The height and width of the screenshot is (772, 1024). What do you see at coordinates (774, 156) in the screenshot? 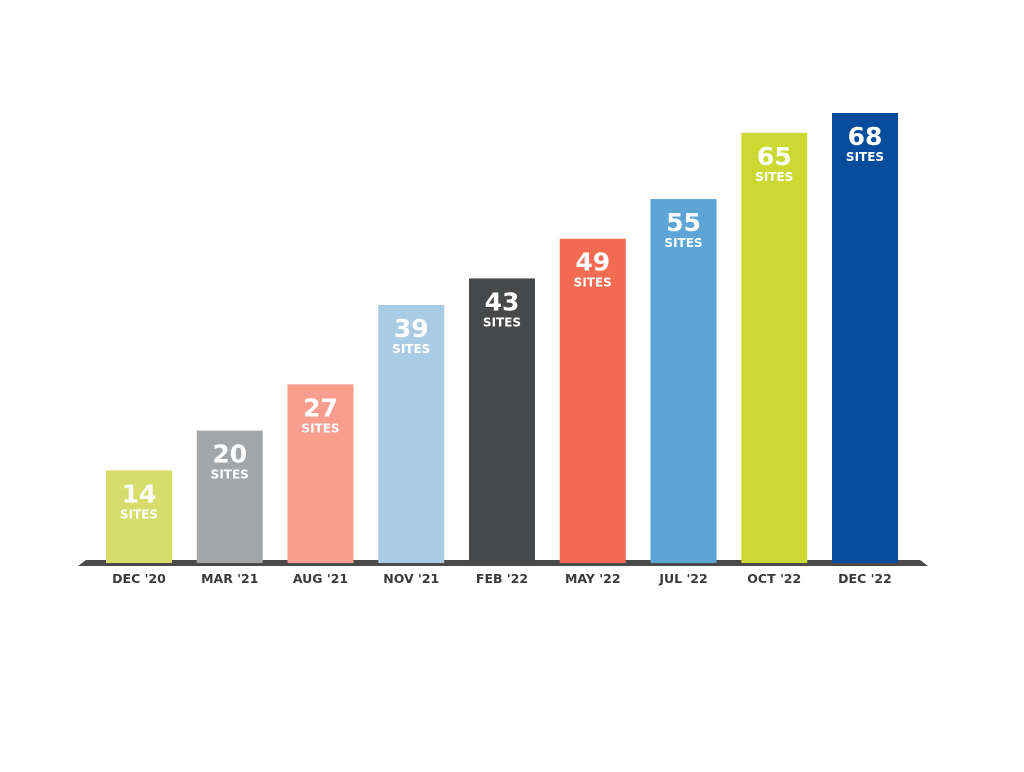
I see `bar-value-label-7: 65` at bounding box center [774, 156].